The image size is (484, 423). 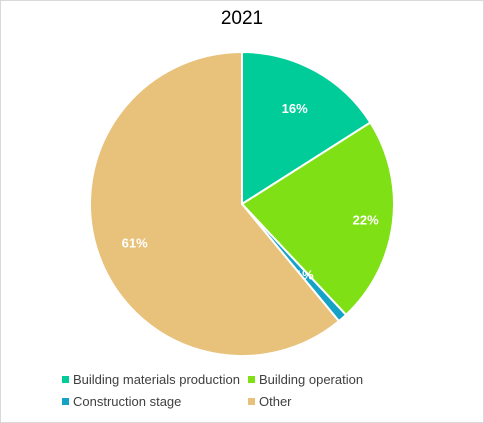 I want to click on legend-label: Construction stage, so click(x=127, y=401).